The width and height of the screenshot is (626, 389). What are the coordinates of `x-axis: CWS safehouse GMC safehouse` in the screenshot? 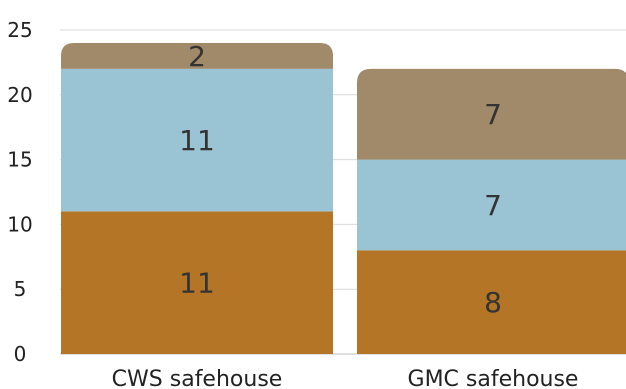 It's located at (345, 378).